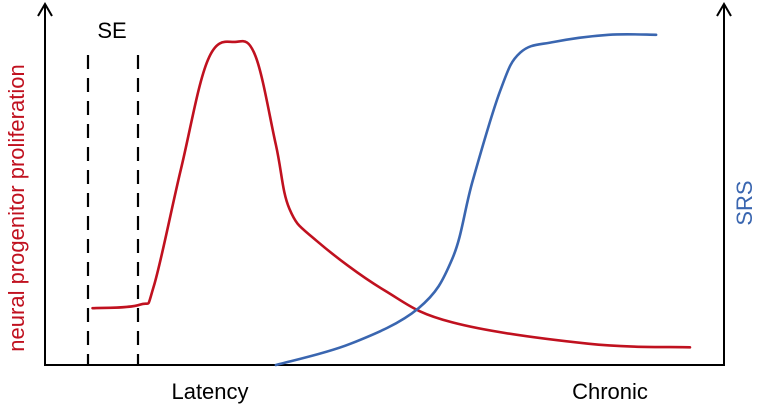 This screenshot has width=766, height=411. I want to click on x-tick-label-latency: Latency, so click(209, 391).